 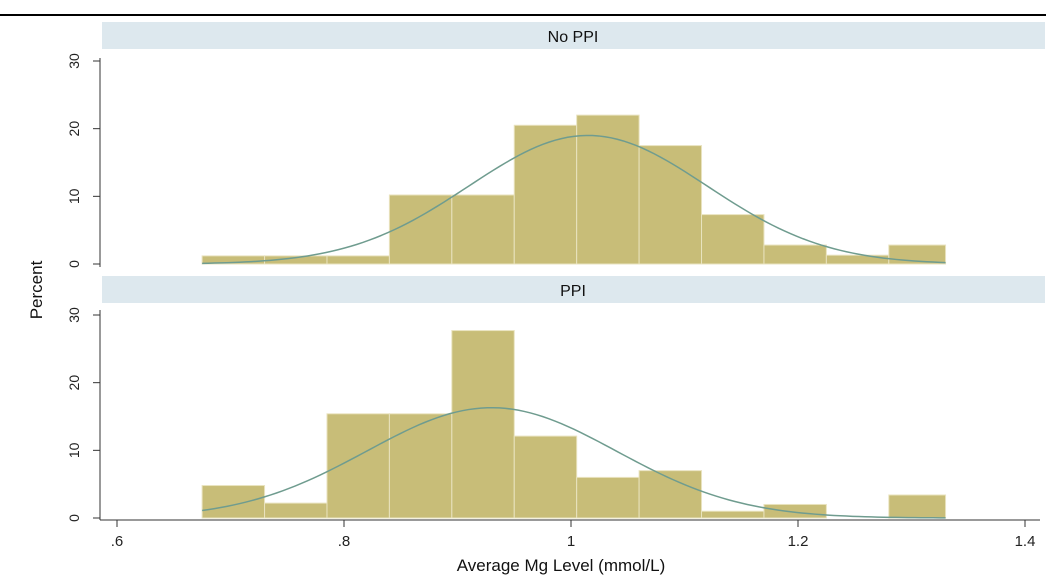 I want to click on panel-title-no-ppi: No PPI, so click(x=573, y=37).